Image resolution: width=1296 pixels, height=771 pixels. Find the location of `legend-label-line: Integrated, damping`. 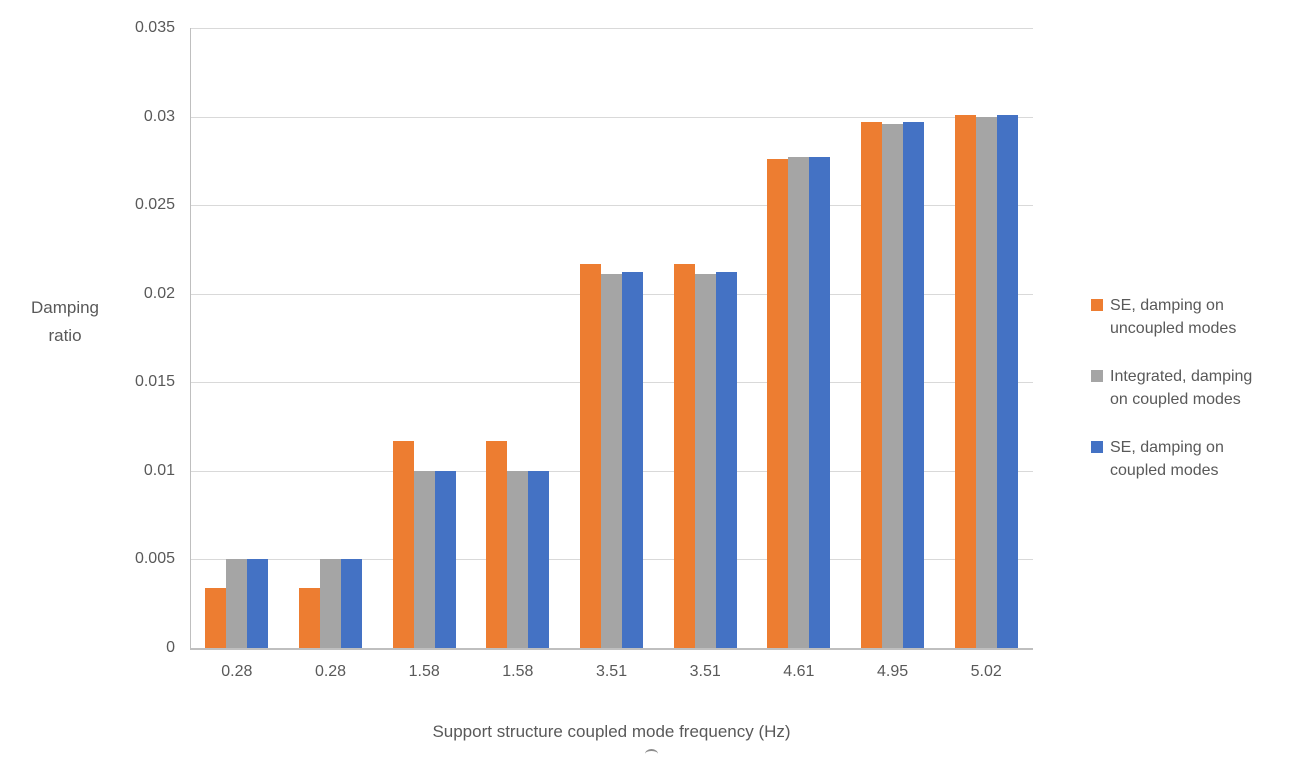

legend-label-line: Integrated, damping is located at coordinates (1181, 376).